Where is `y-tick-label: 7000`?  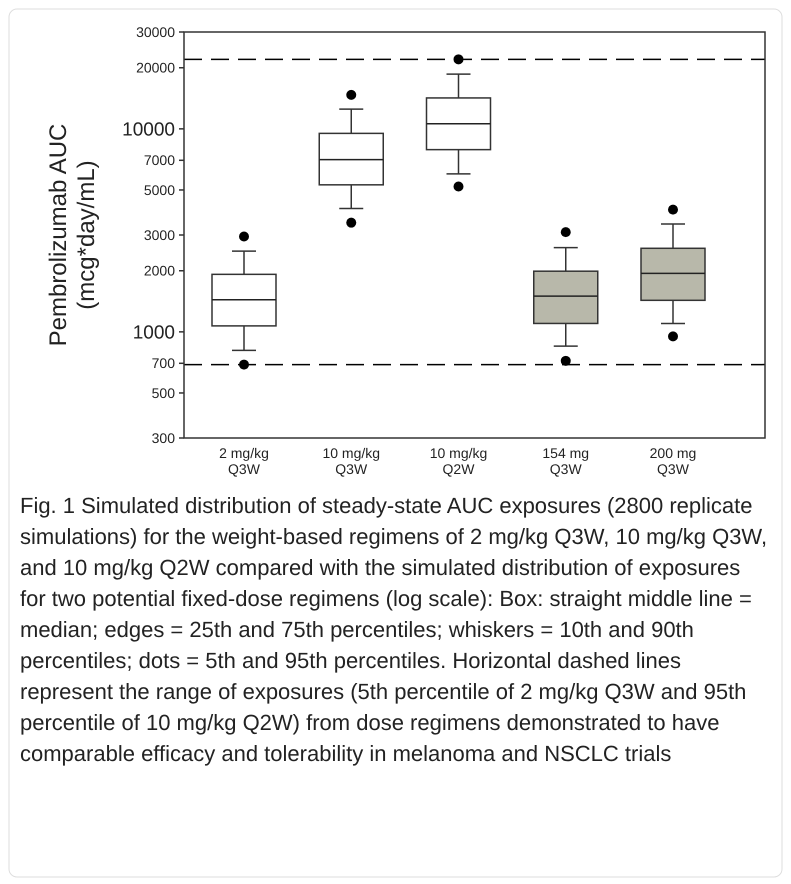
y-tick-label: 7000 is located at coordinates (160, 160).